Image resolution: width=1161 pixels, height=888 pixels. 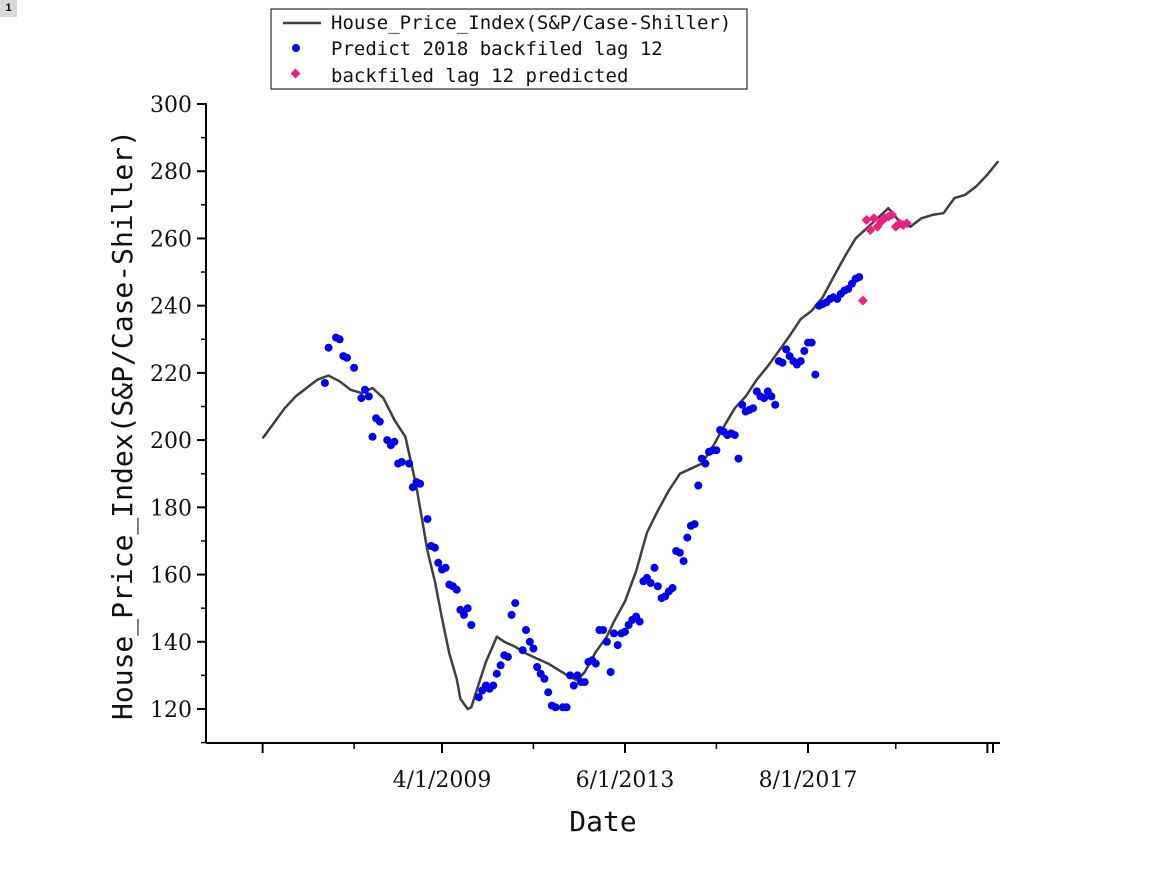 What do you see at coordinates (442, 780) in the screenshot?
I see `x-tick-label: 4/1/2009` at bounding box center [442, 780].